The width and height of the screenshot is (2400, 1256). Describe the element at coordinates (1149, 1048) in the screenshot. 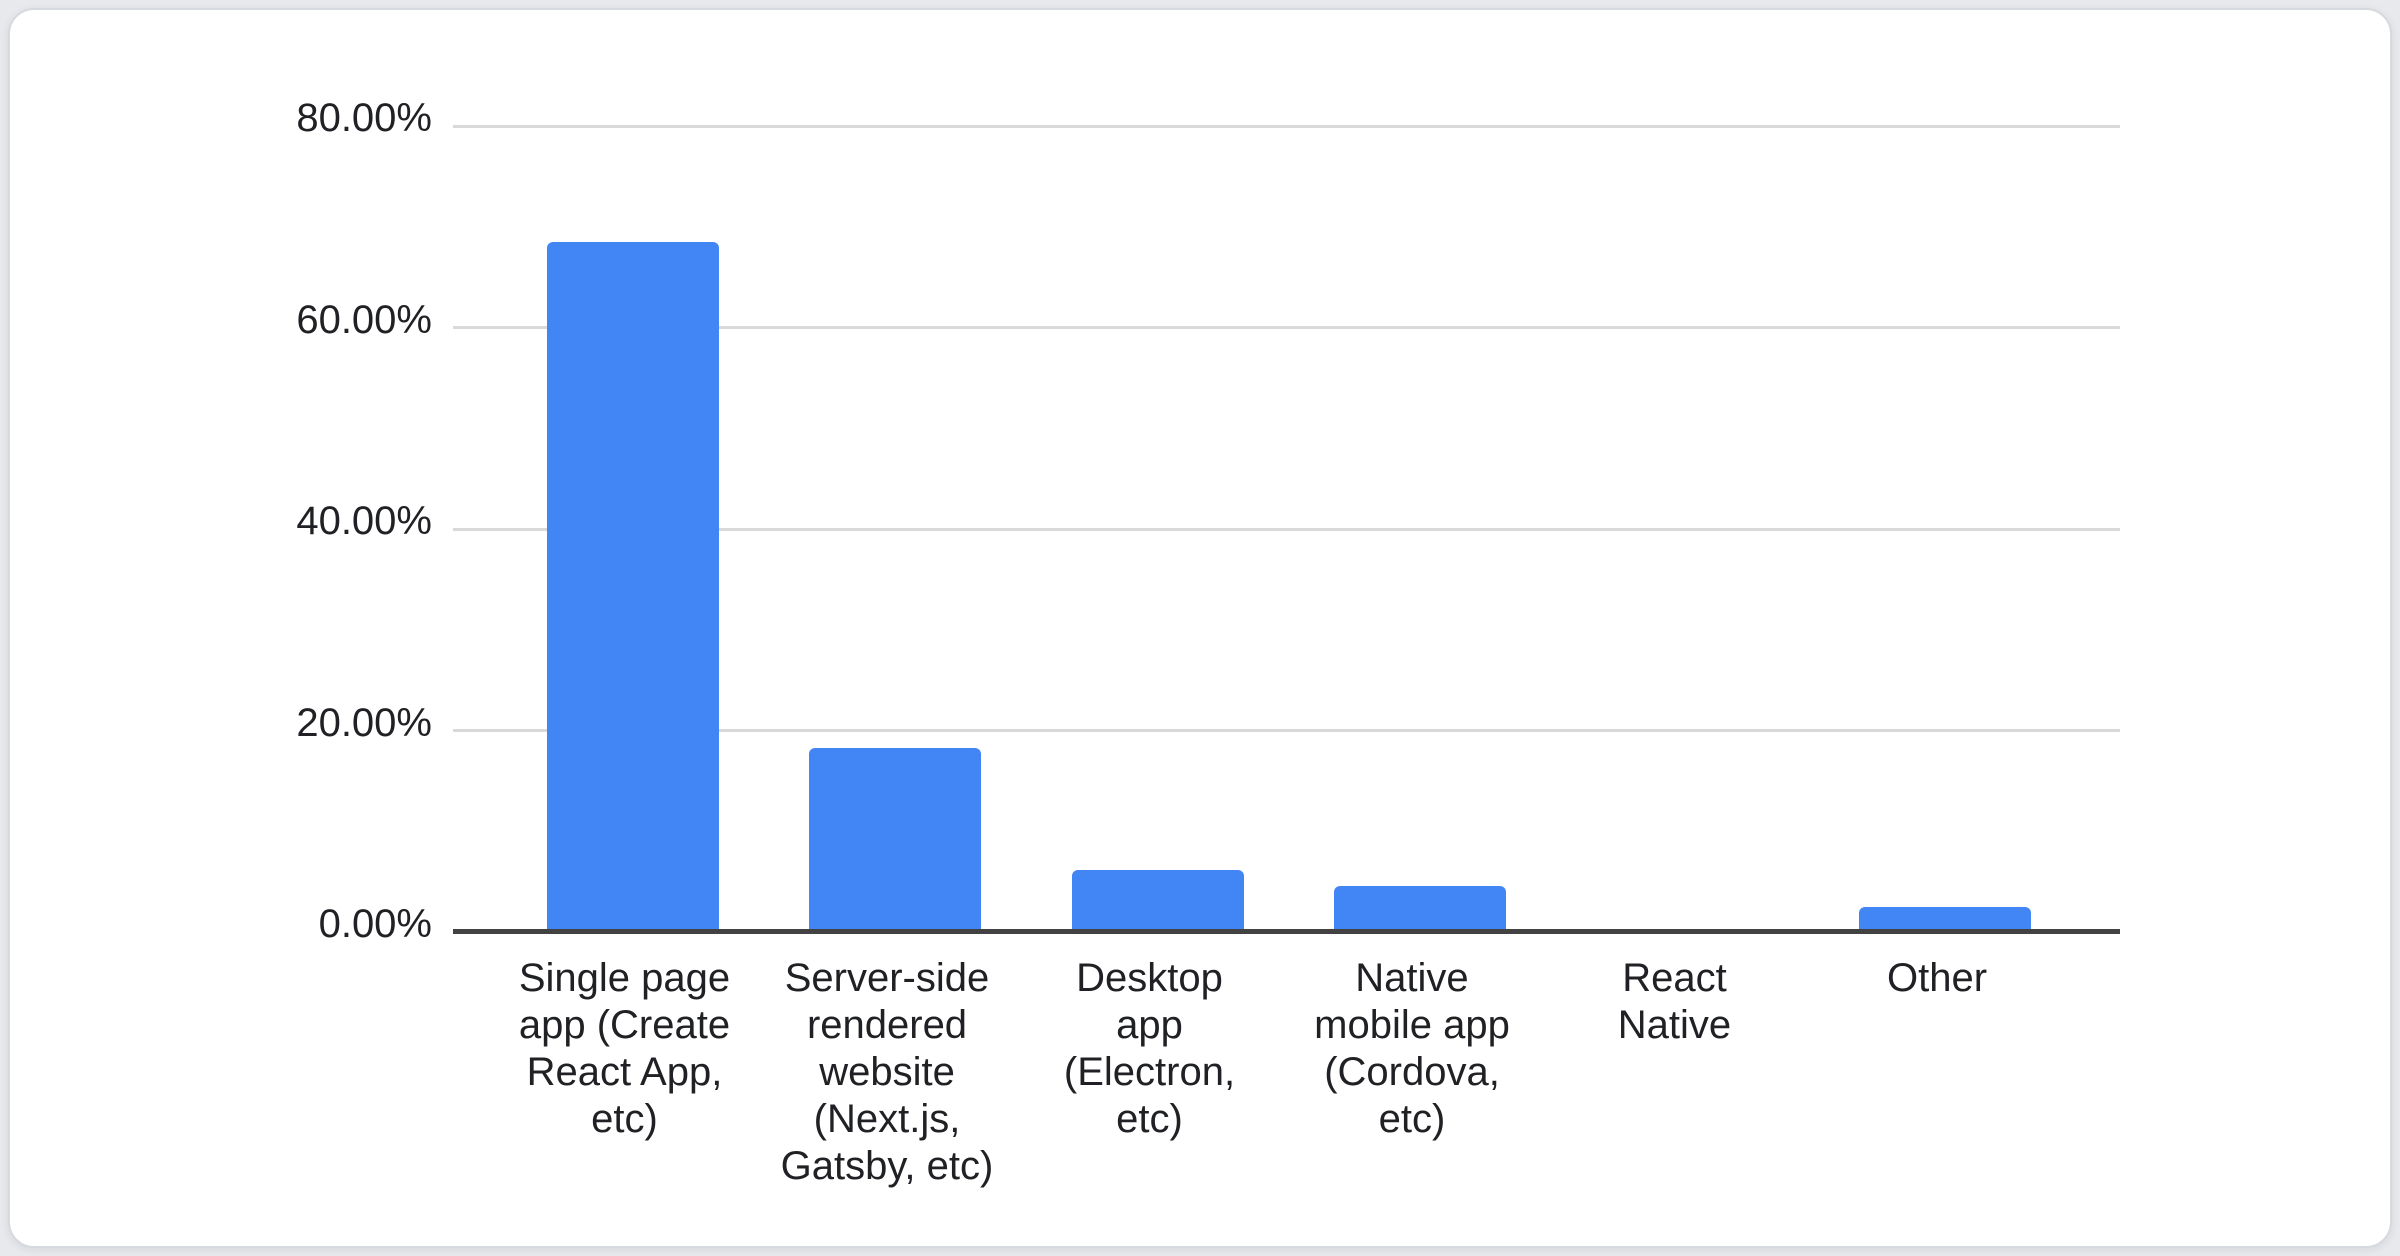

I see `category-label-3: Desktop app (Electron, etc)` at that location.